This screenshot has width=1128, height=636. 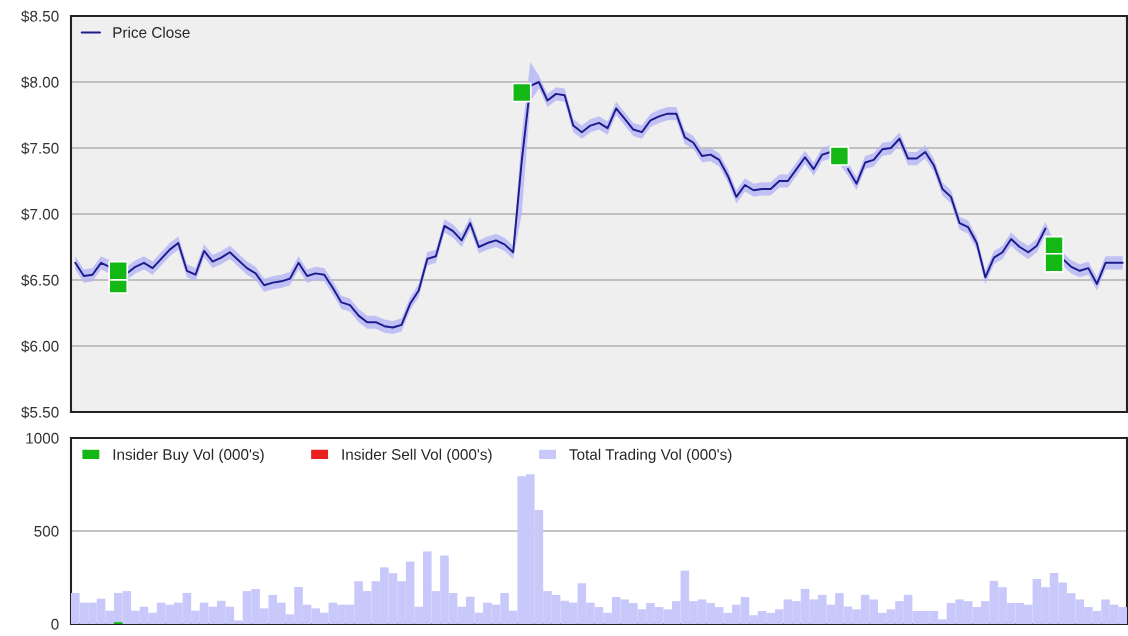 What do you see at coordinates (417, 455) in the screenshot?
I see `legend-label: Insider Sell Vol (000's)` at bounding box center [417, 455].